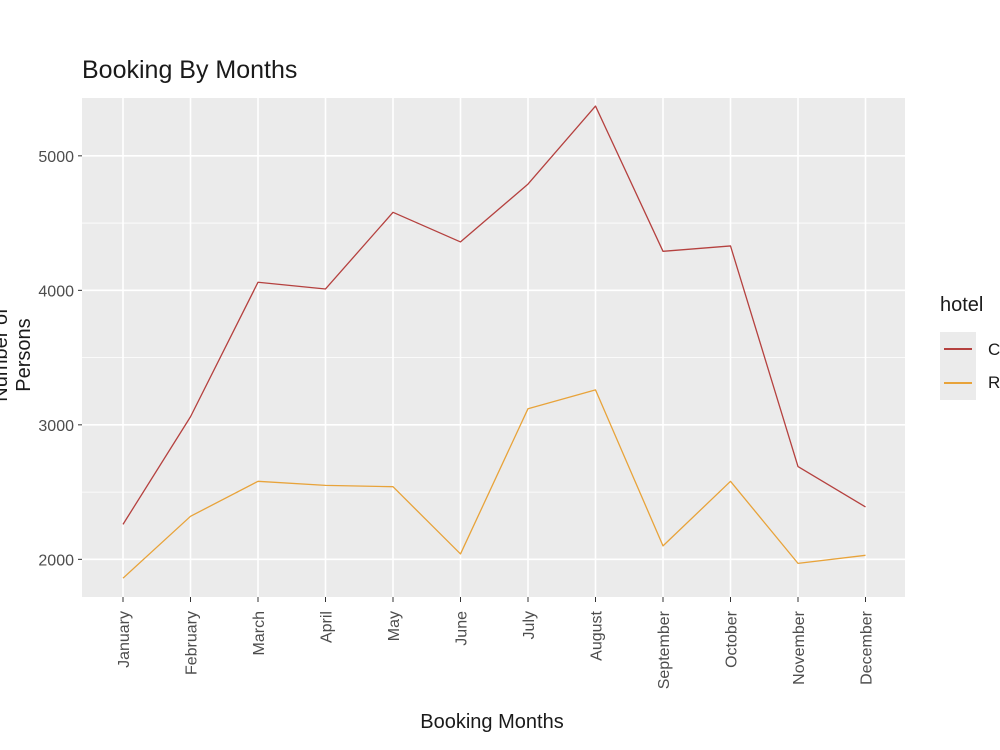  Describe the element at coordinates (192, 643) in the screenshot. I see `x-tick-label: February` at that location.